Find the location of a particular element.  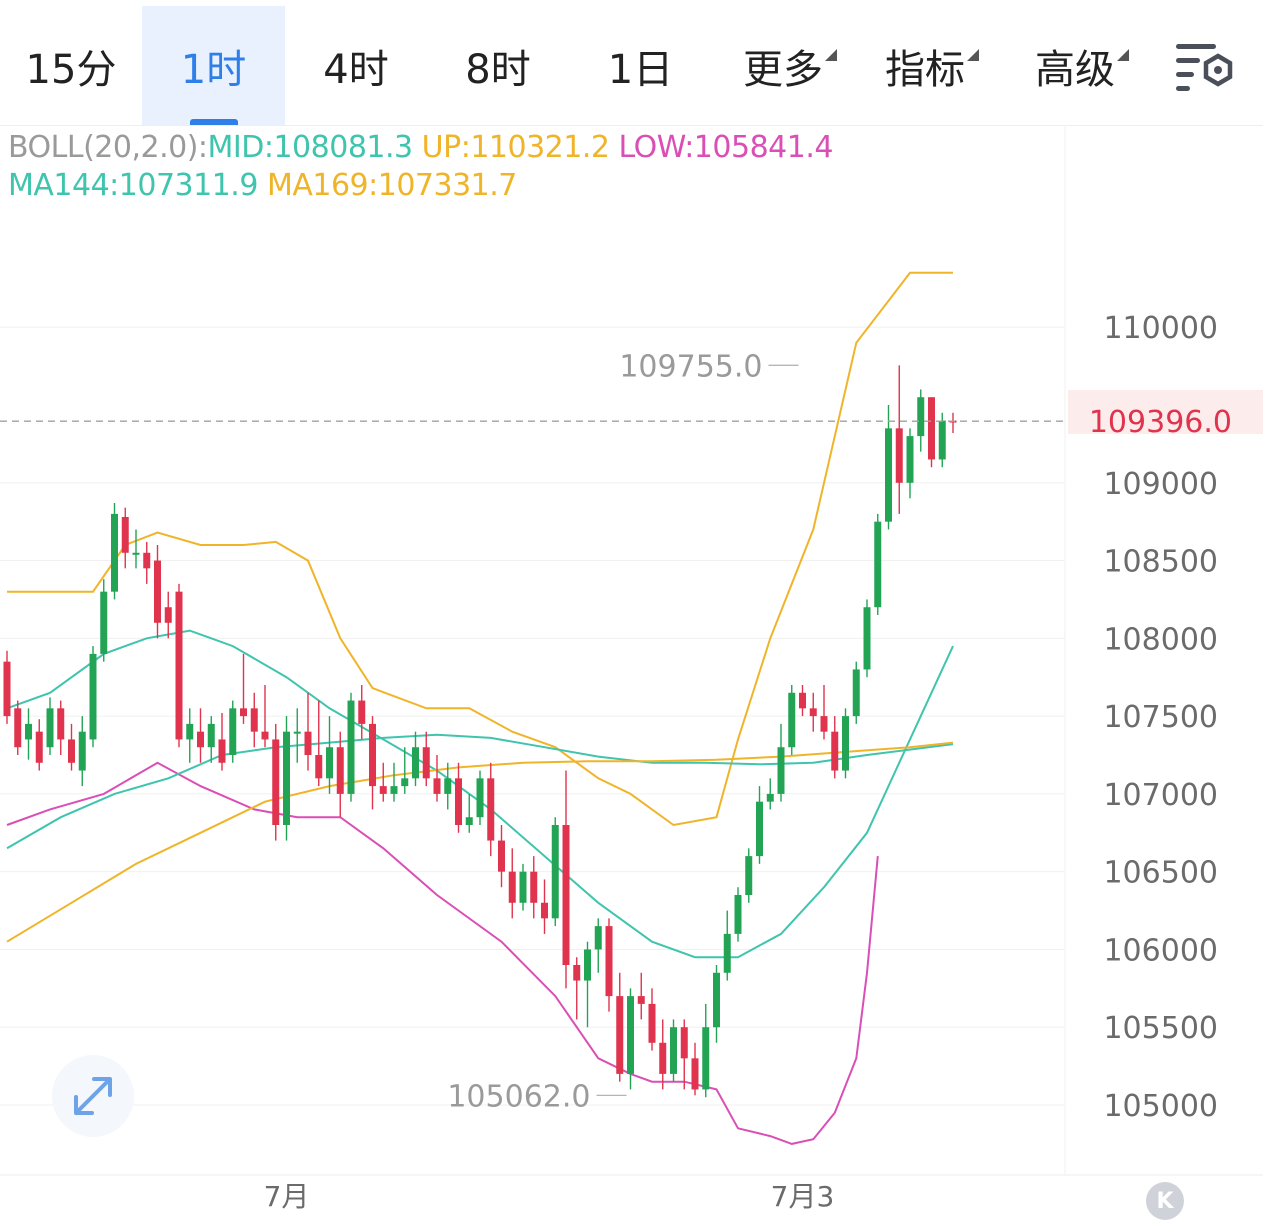

current-price-tag is located at coordinates (1165, 412).